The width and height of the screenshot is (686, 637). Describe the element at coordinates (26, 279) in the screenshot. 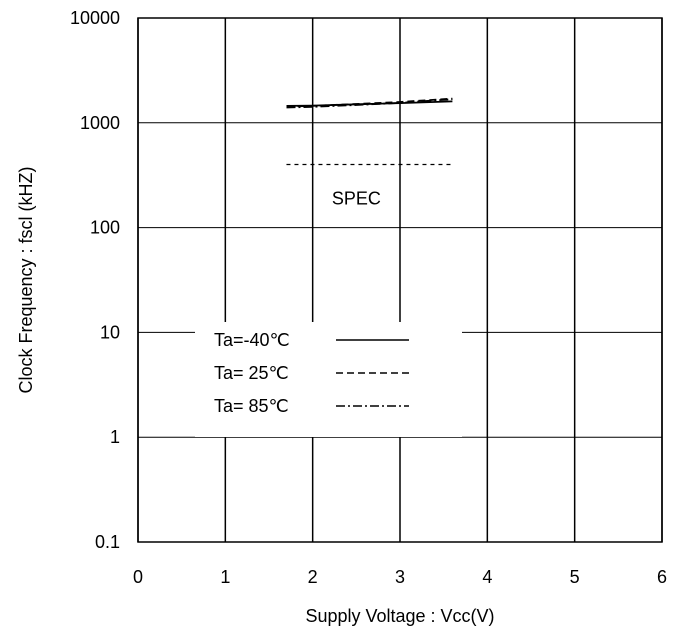

I see `y-axis-label: Clock Frequency : fscl (kHZ)` at that location.